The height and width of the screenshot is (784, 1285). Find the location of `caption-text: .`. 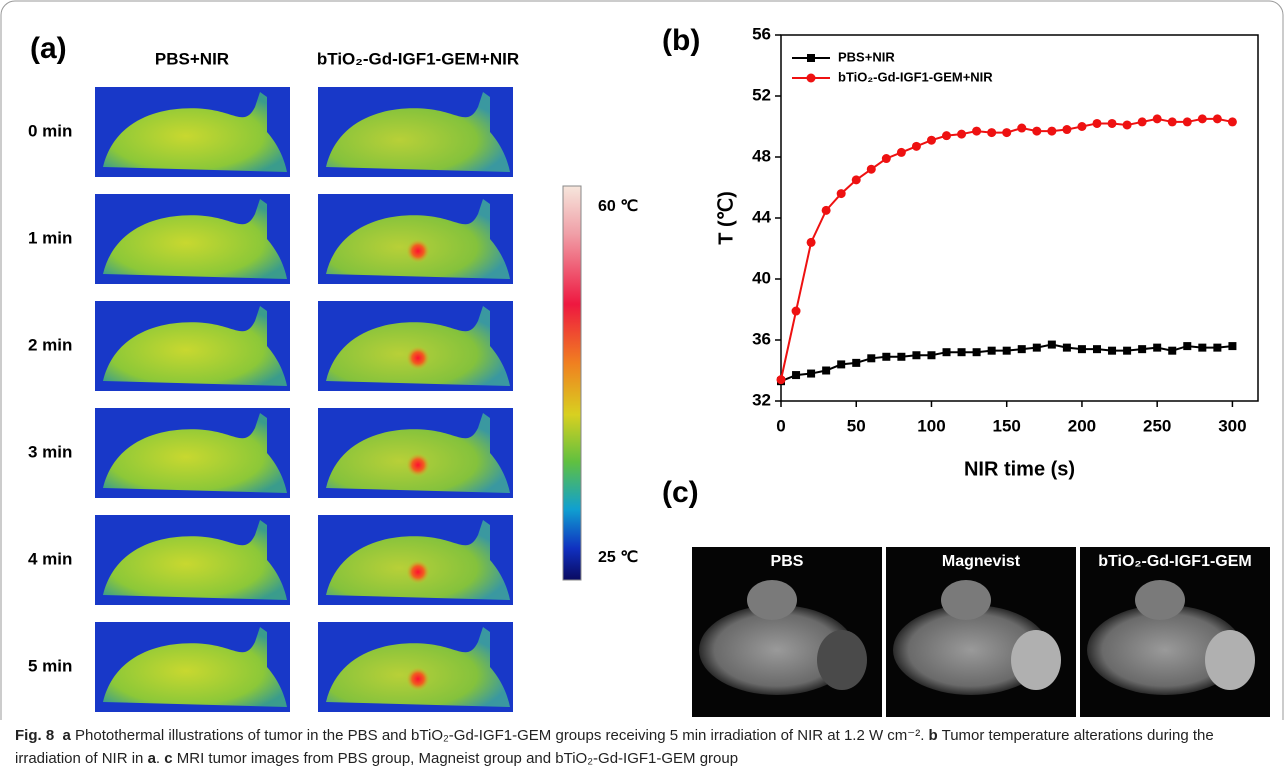

caption-text: . is located at coordinates (160, 758).